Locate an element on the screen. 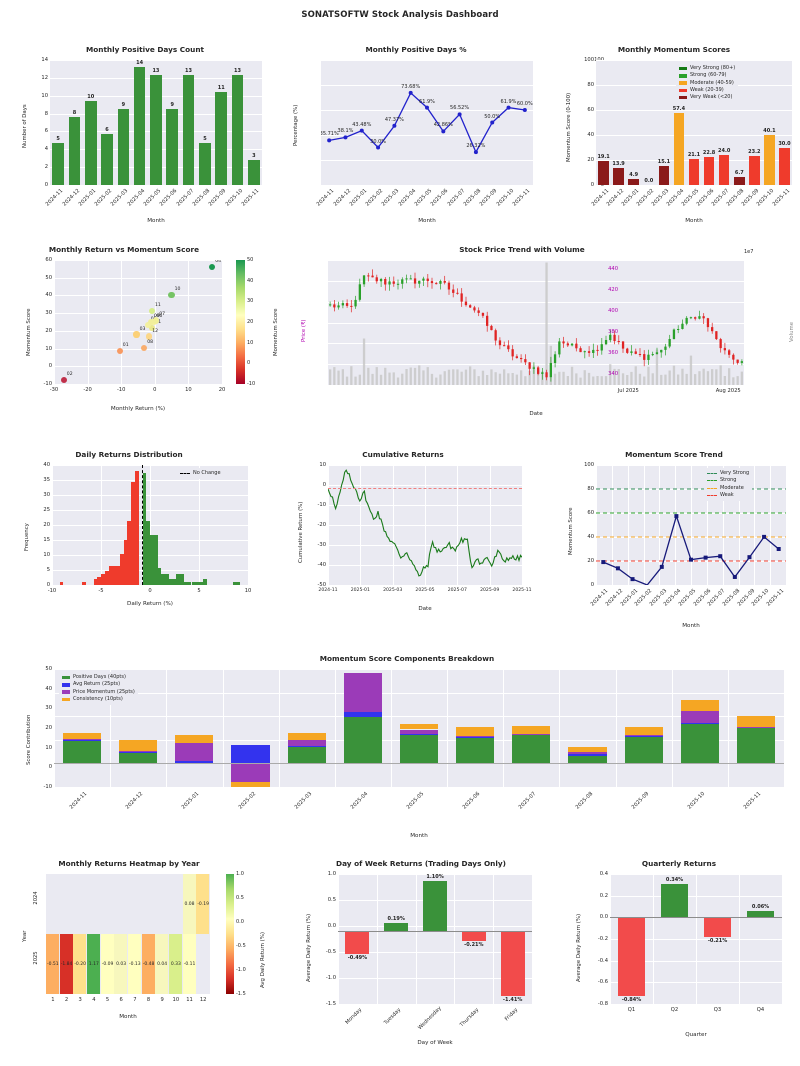 The image size is (800, 1066). xtick-quarter: Q2 is located at coordinates (674, 1010).